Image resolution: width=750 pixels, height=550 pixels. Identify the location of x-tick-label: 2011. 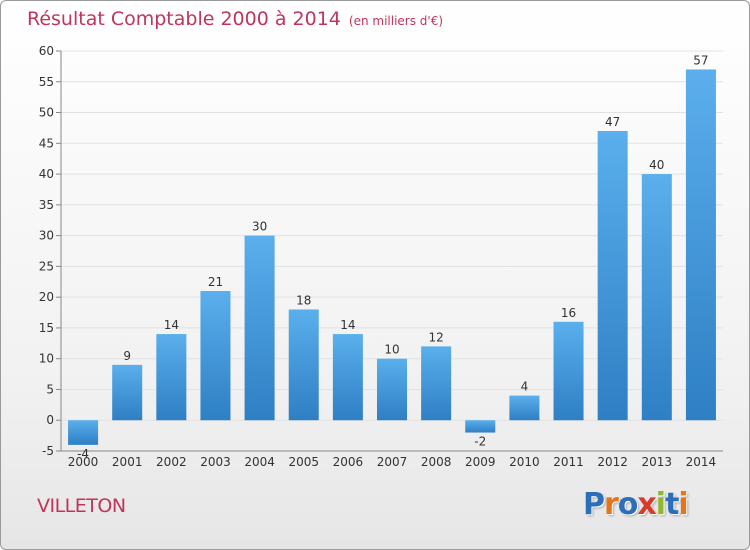
(568, 462).